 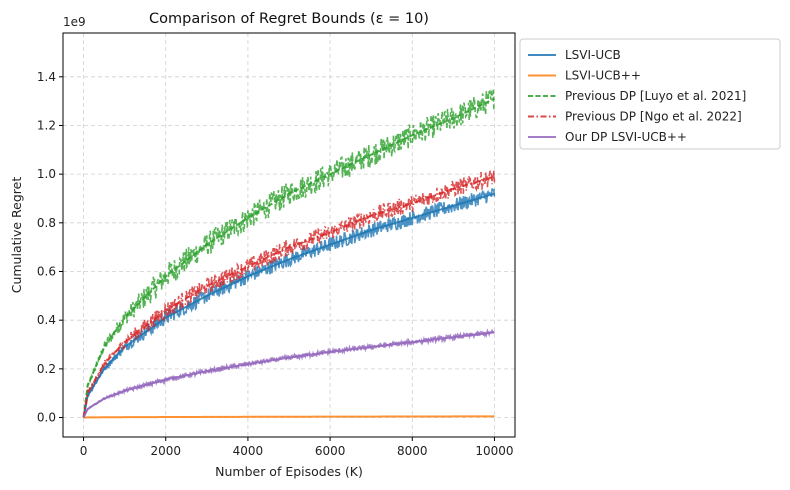 I want to click on y-axis-label: Cumulative Regret, so click(x=16, y=235).